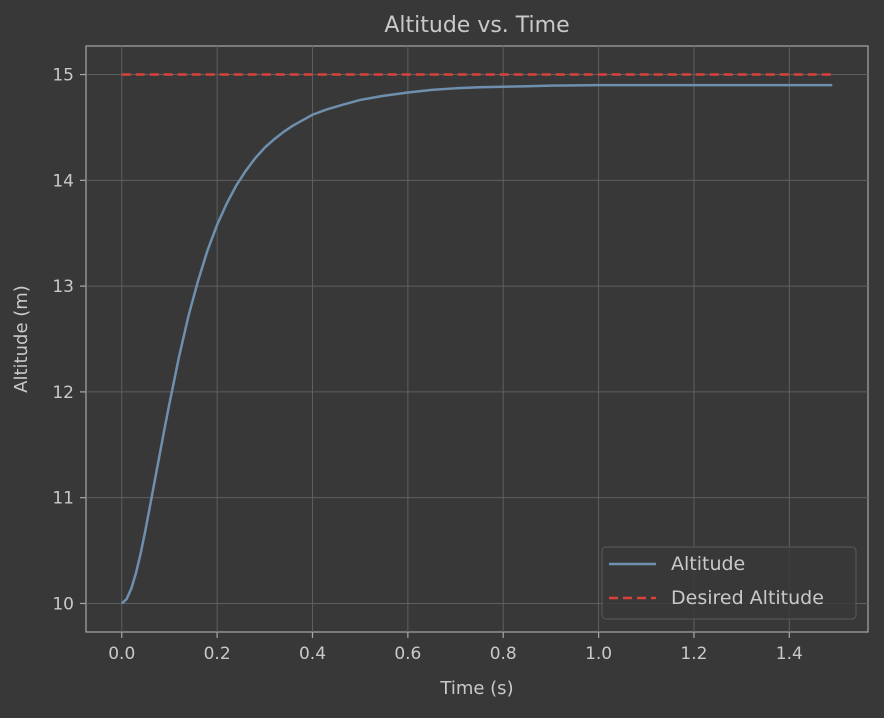  What do you see at coordinates (69, 340) in the screenshot?
I see `y-axis-ticks: 10 11 12 13 14 15` at bounding box center [69, 340].